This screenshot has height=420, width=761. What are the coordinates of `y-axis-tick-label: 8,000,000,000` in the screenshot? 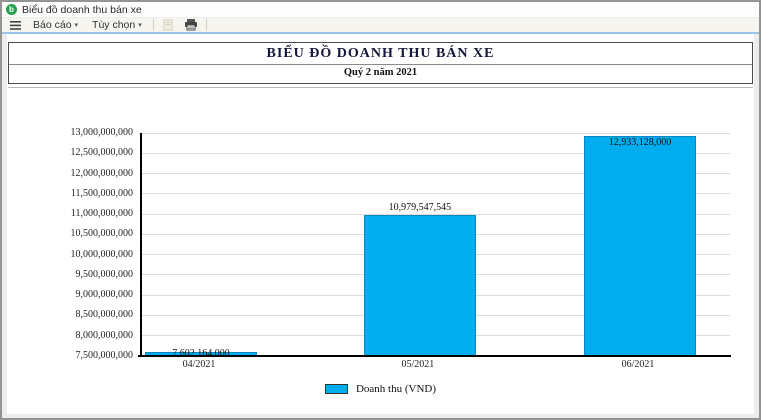 It's located at (104, 335).